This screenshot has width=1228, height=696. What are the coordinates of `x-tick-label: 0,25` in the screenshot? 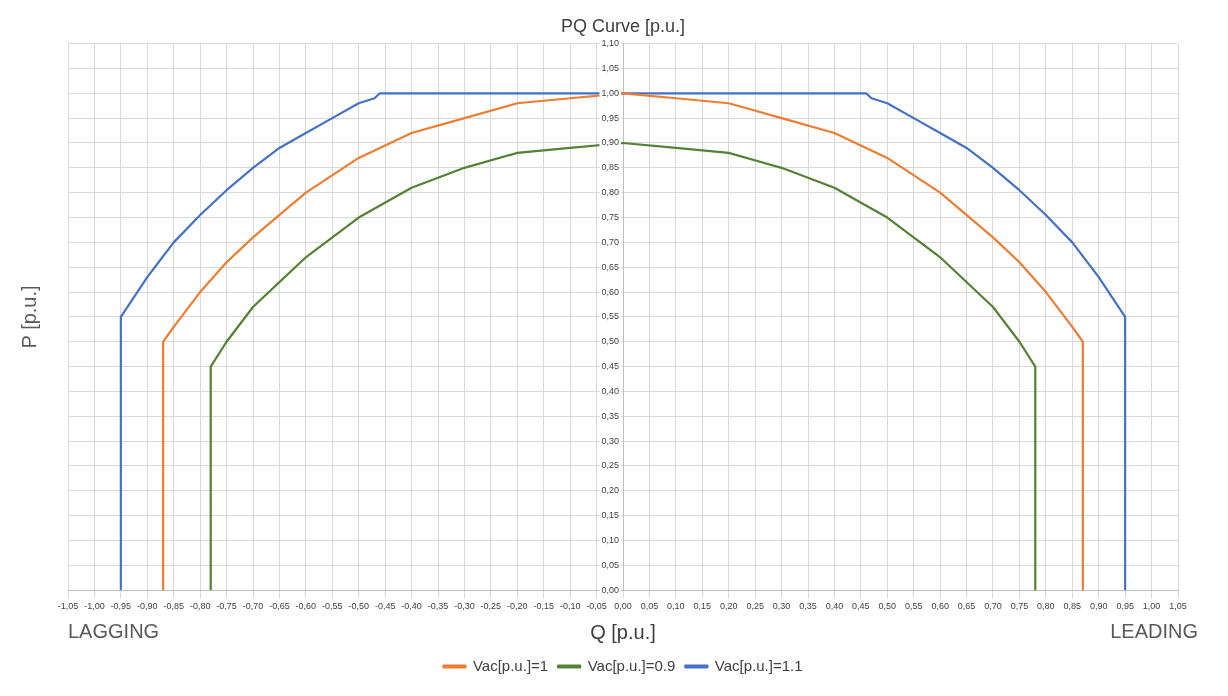 It's located at (755, 606).